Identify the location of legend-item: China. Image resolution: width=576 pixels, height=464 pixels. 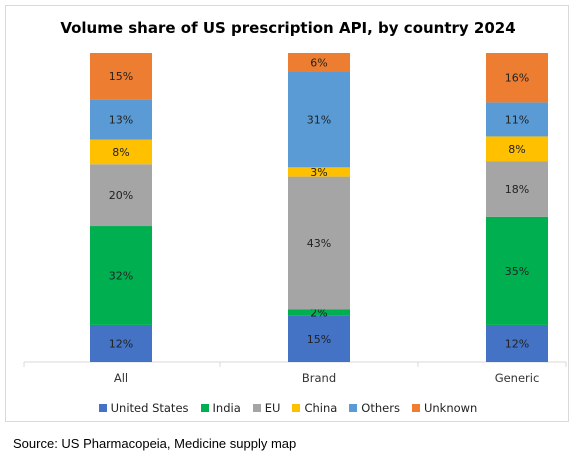
(314, 408).